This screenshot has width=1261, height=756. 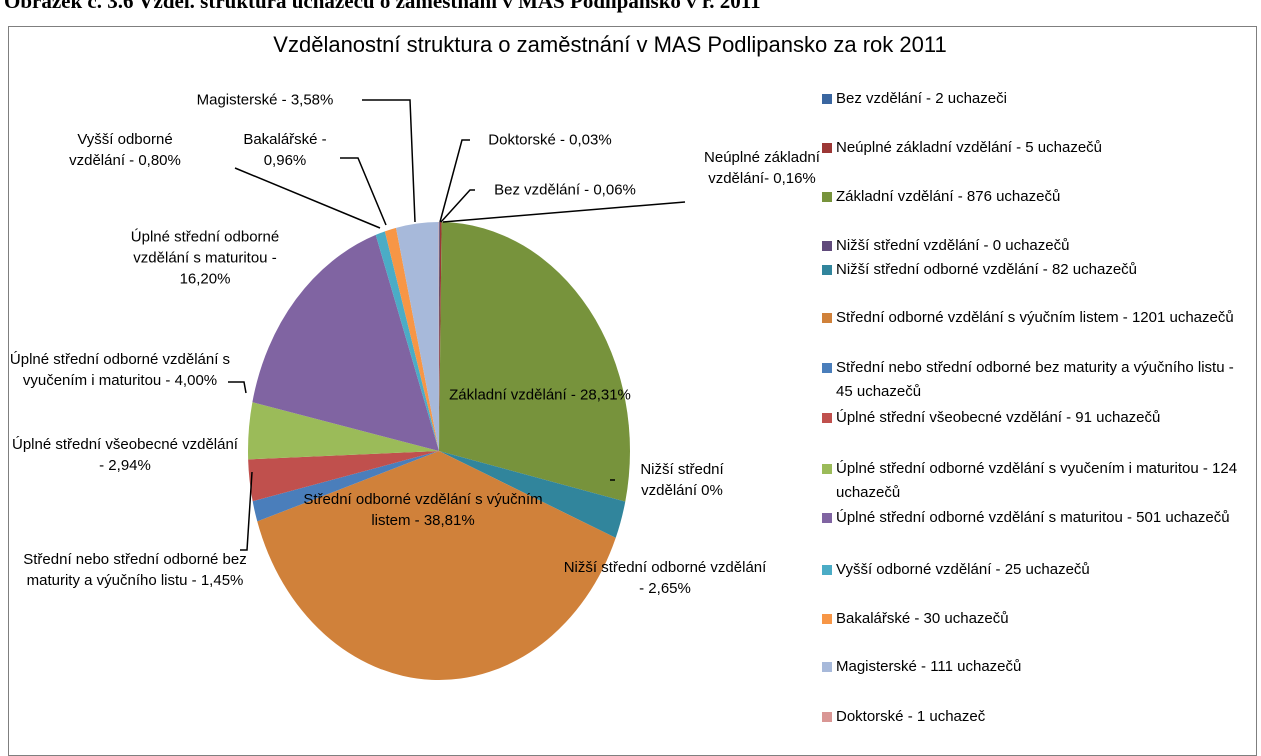 I want to click on legend-label: Vyšší odborné vzdělání - 25 uchazečů, so click(x=1041, y=570).